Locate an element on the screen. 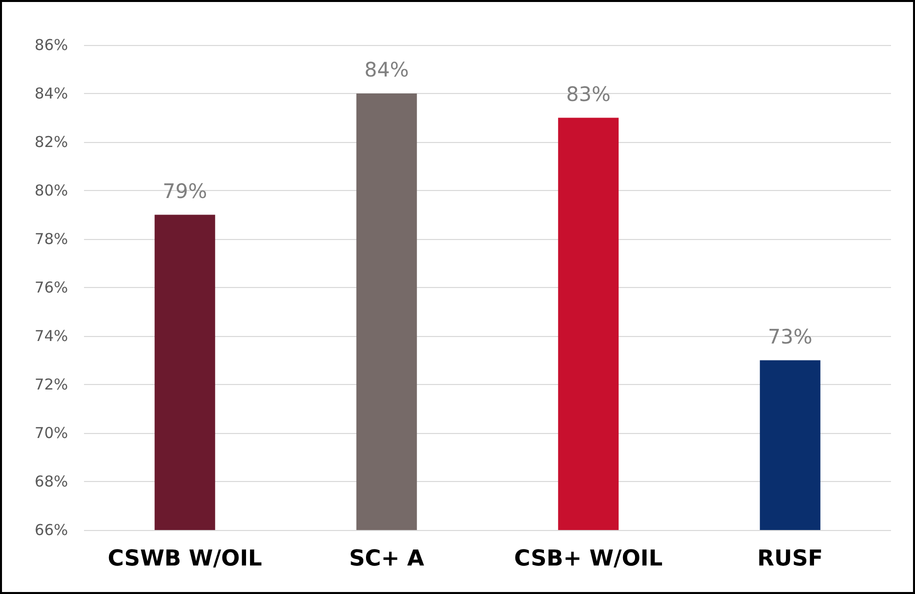 Image resolution: width=915 pixels, height=594 pixels. y-tick-label: 72% is located at coordinates (51, 385).